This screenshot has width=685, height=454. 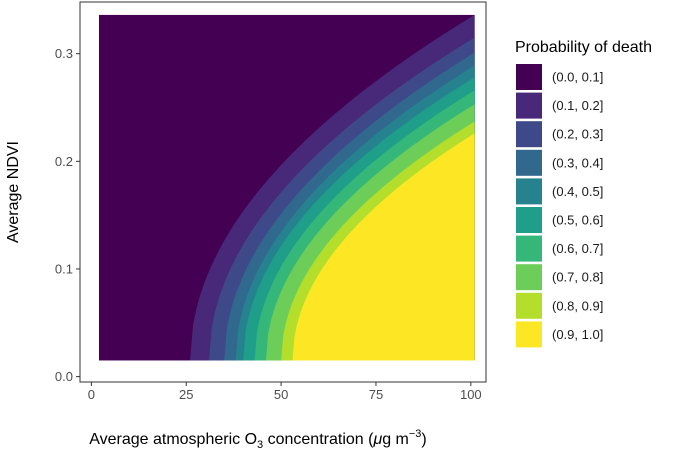 What do you see at coordinates (577, 77) in the screenshot?
I see `legend-label: (0.0, 0.1]` at bounding box center [577, 77].